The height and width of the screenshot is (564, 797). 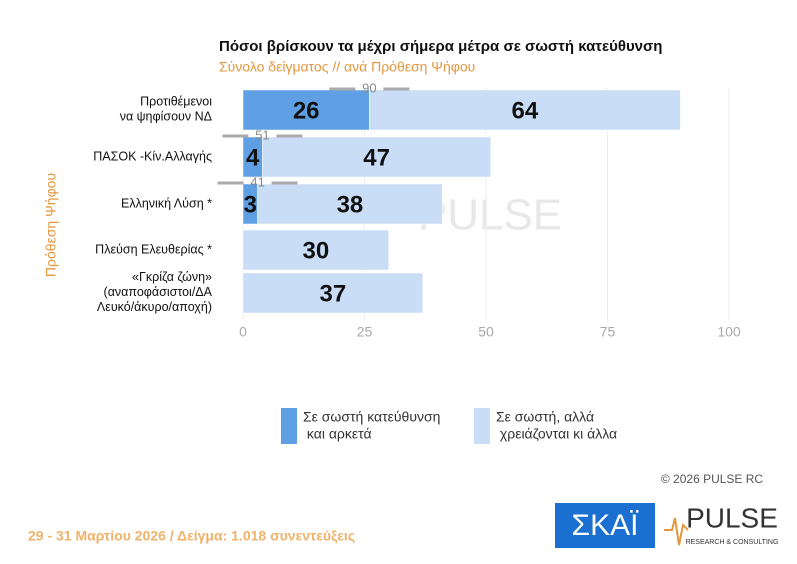 What do you see at coordinates (153, 249) in the screenshot?
I see `category-label: Πλεύση Ελευθερίας *` at bounding box center [153, 249].